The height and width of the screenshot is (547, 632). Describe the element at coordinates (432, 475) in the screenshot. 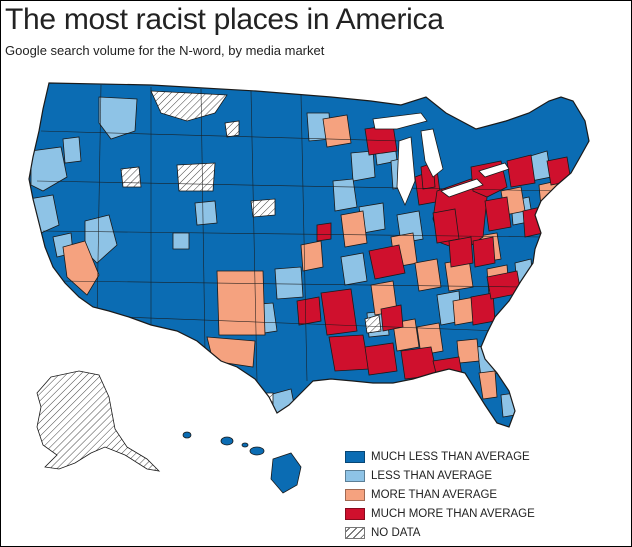

I see `legend-label: LESS THAN AVERAGE` at that location.